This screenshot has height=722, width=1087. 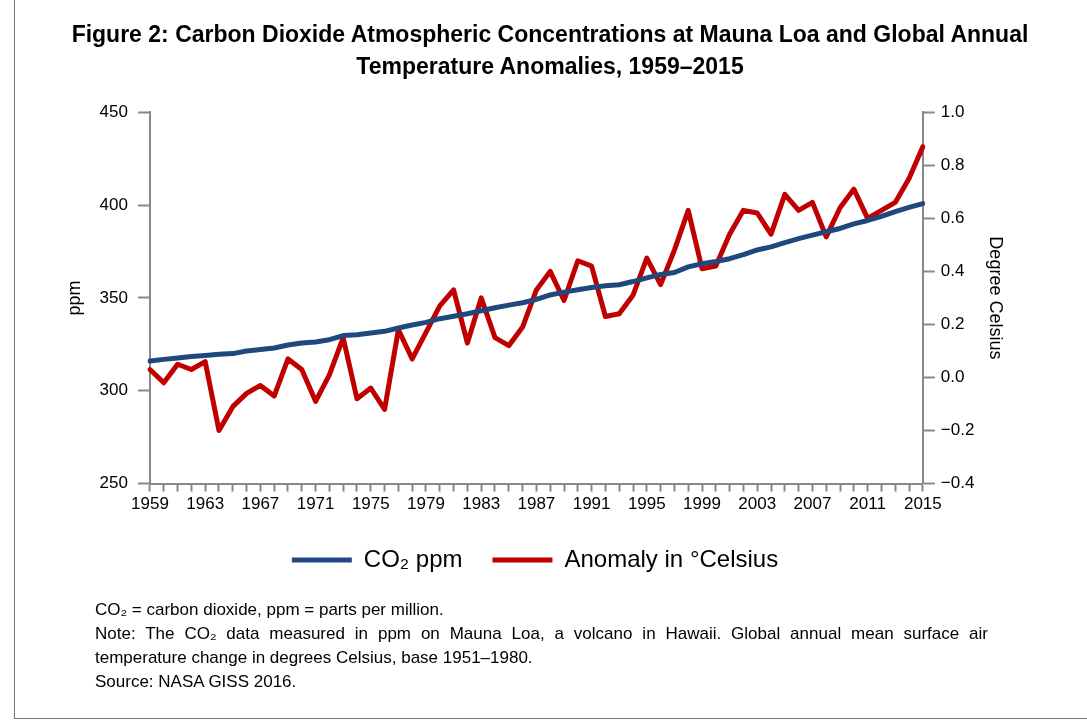 What do you see at coordinates (952, 271) in the screenshot?
I see `y2-tick-label: 0.4` at bounding box center [952, 271].